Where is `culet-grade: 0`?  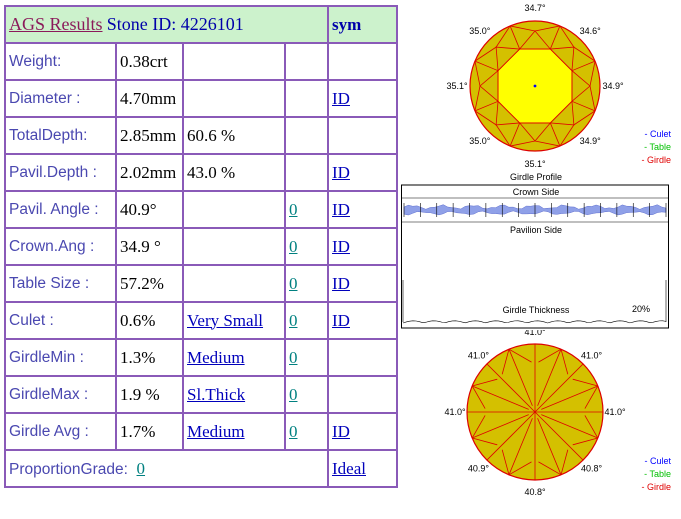 culet-grade: 0 is located at coordinates (293, 320).